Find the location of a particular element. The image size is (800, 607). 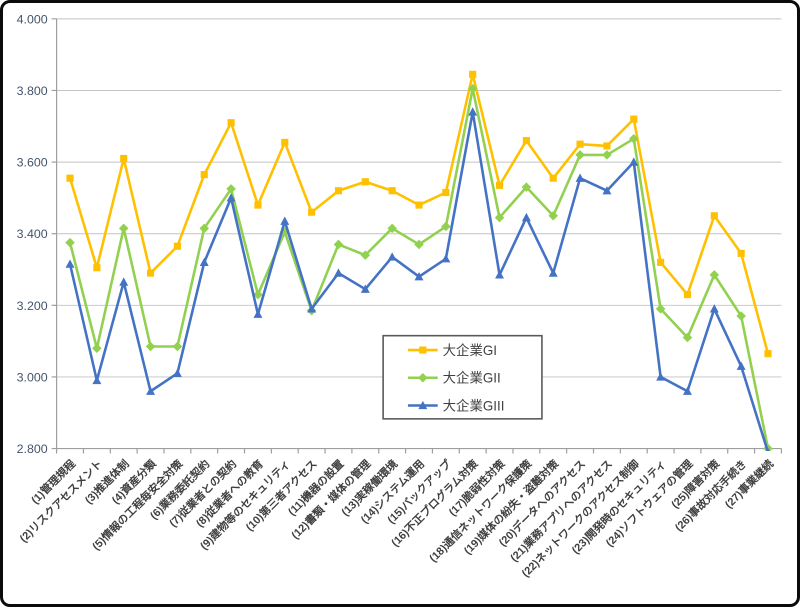

y-axis-tick-label: 3.800 is located at coordinates (32, 91).